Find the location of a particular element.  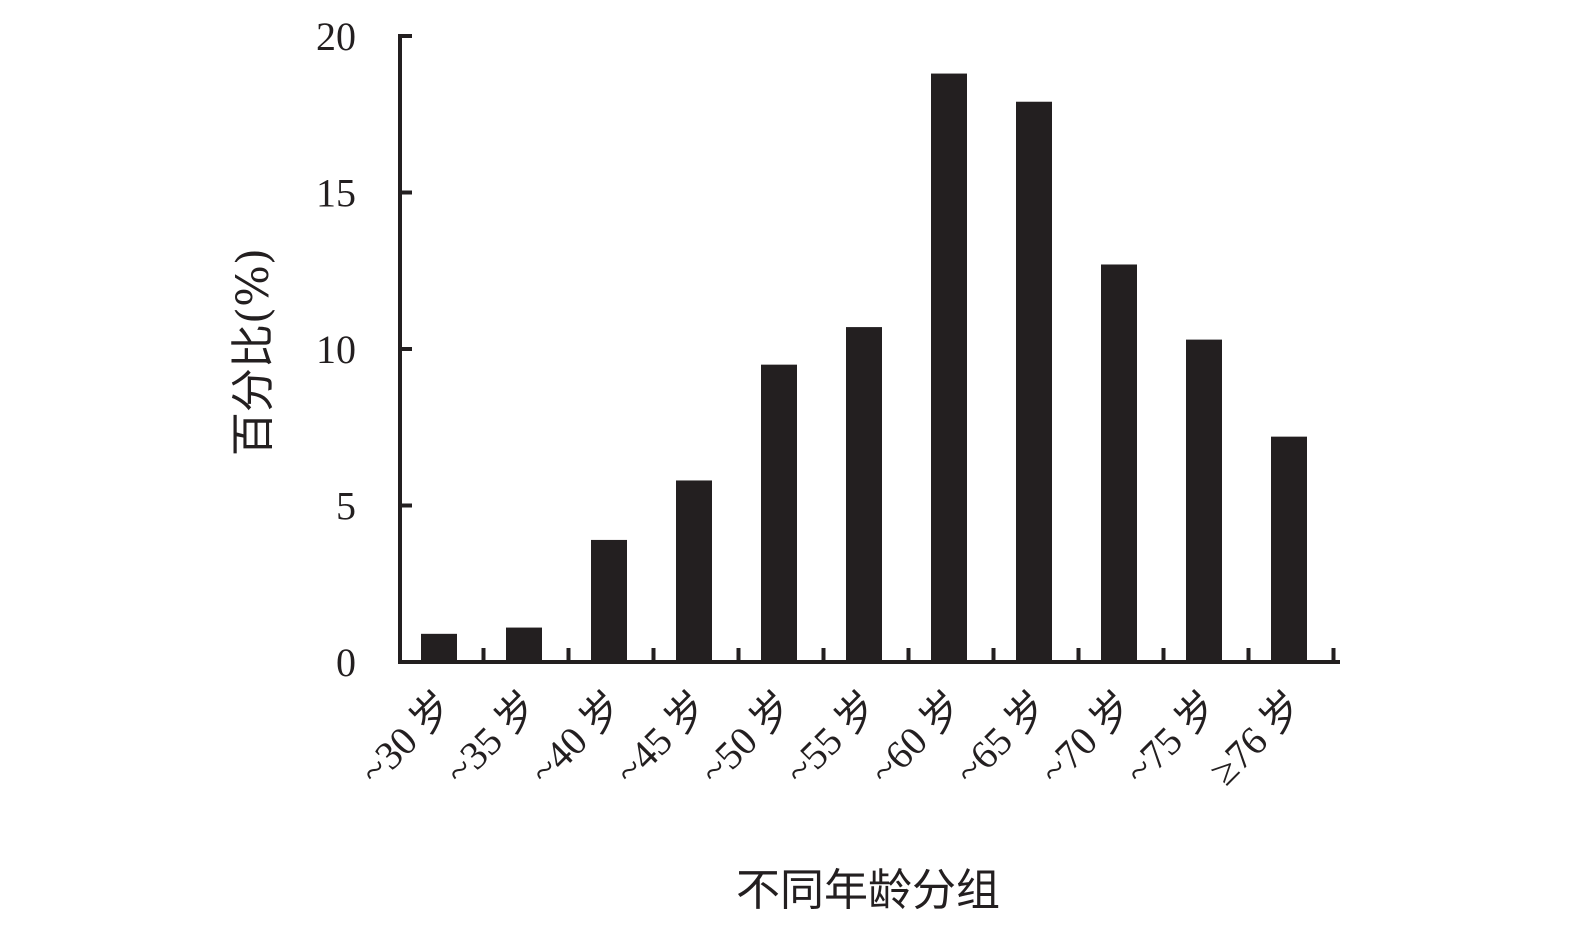

y-axis-ticks: 0 5 10 15 20 is located at coordinates (364, 349).